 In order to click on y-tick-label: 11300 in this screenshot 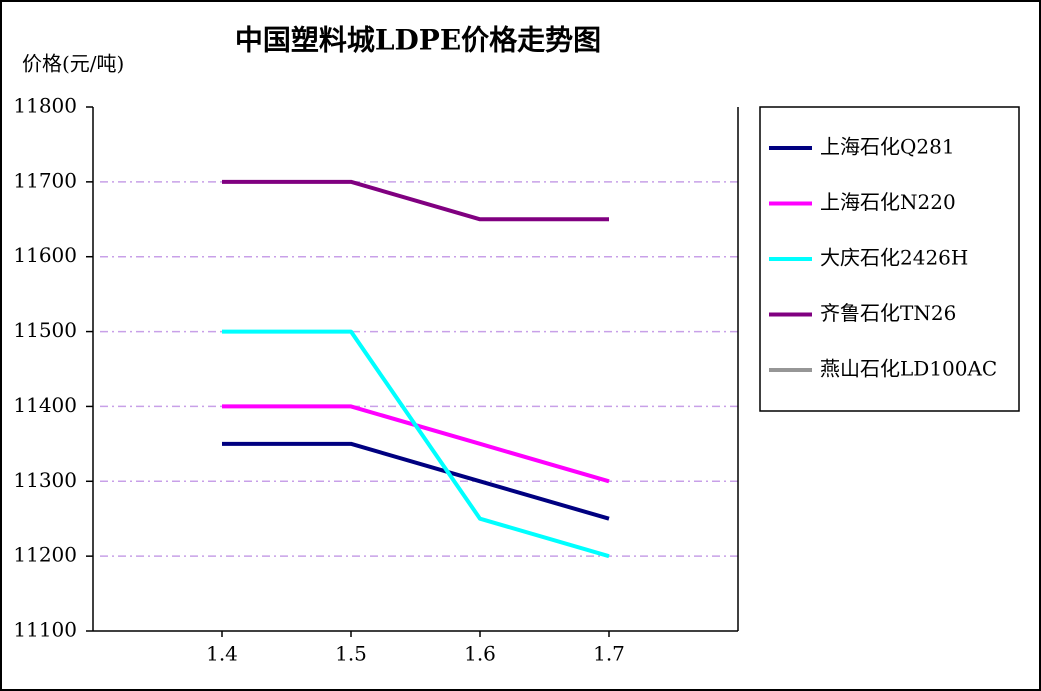, I will do `click(45, 480)`.